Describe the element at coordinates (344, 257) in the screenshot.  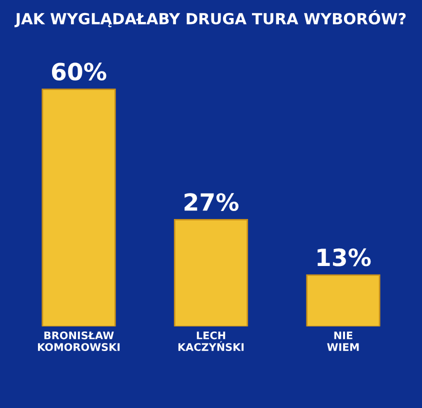
I see `data-label: 13%` at that location.